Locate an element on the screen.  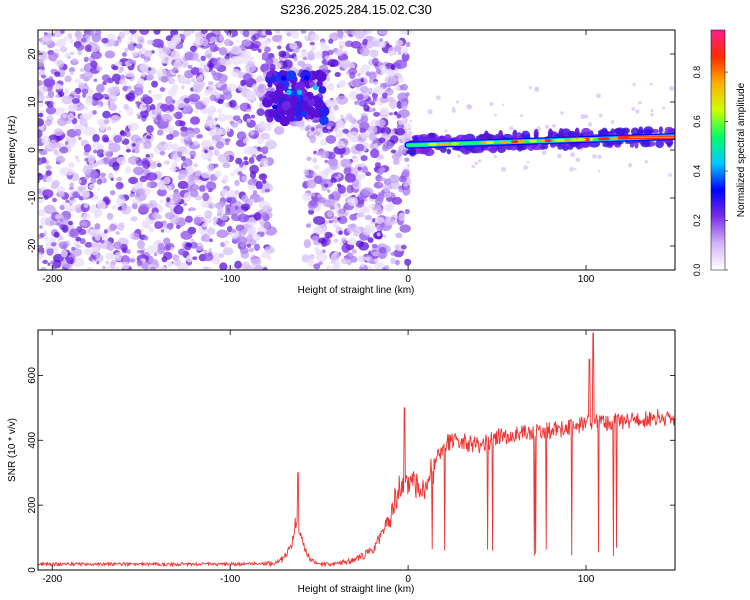
cluster-peak is located at coordinates (275, 107).